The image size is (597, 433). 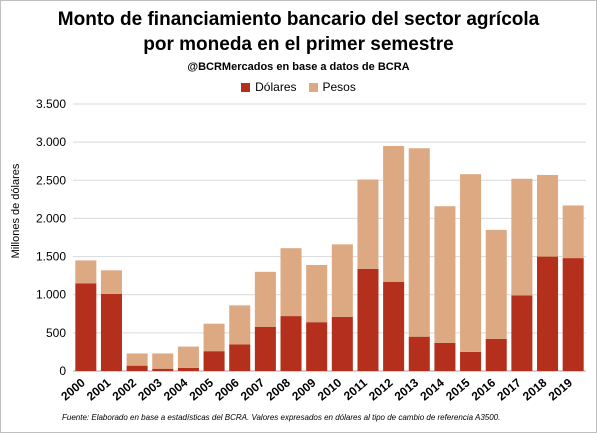 I want to click on y-tick-label: 3.000, so click(x=51, y=142).